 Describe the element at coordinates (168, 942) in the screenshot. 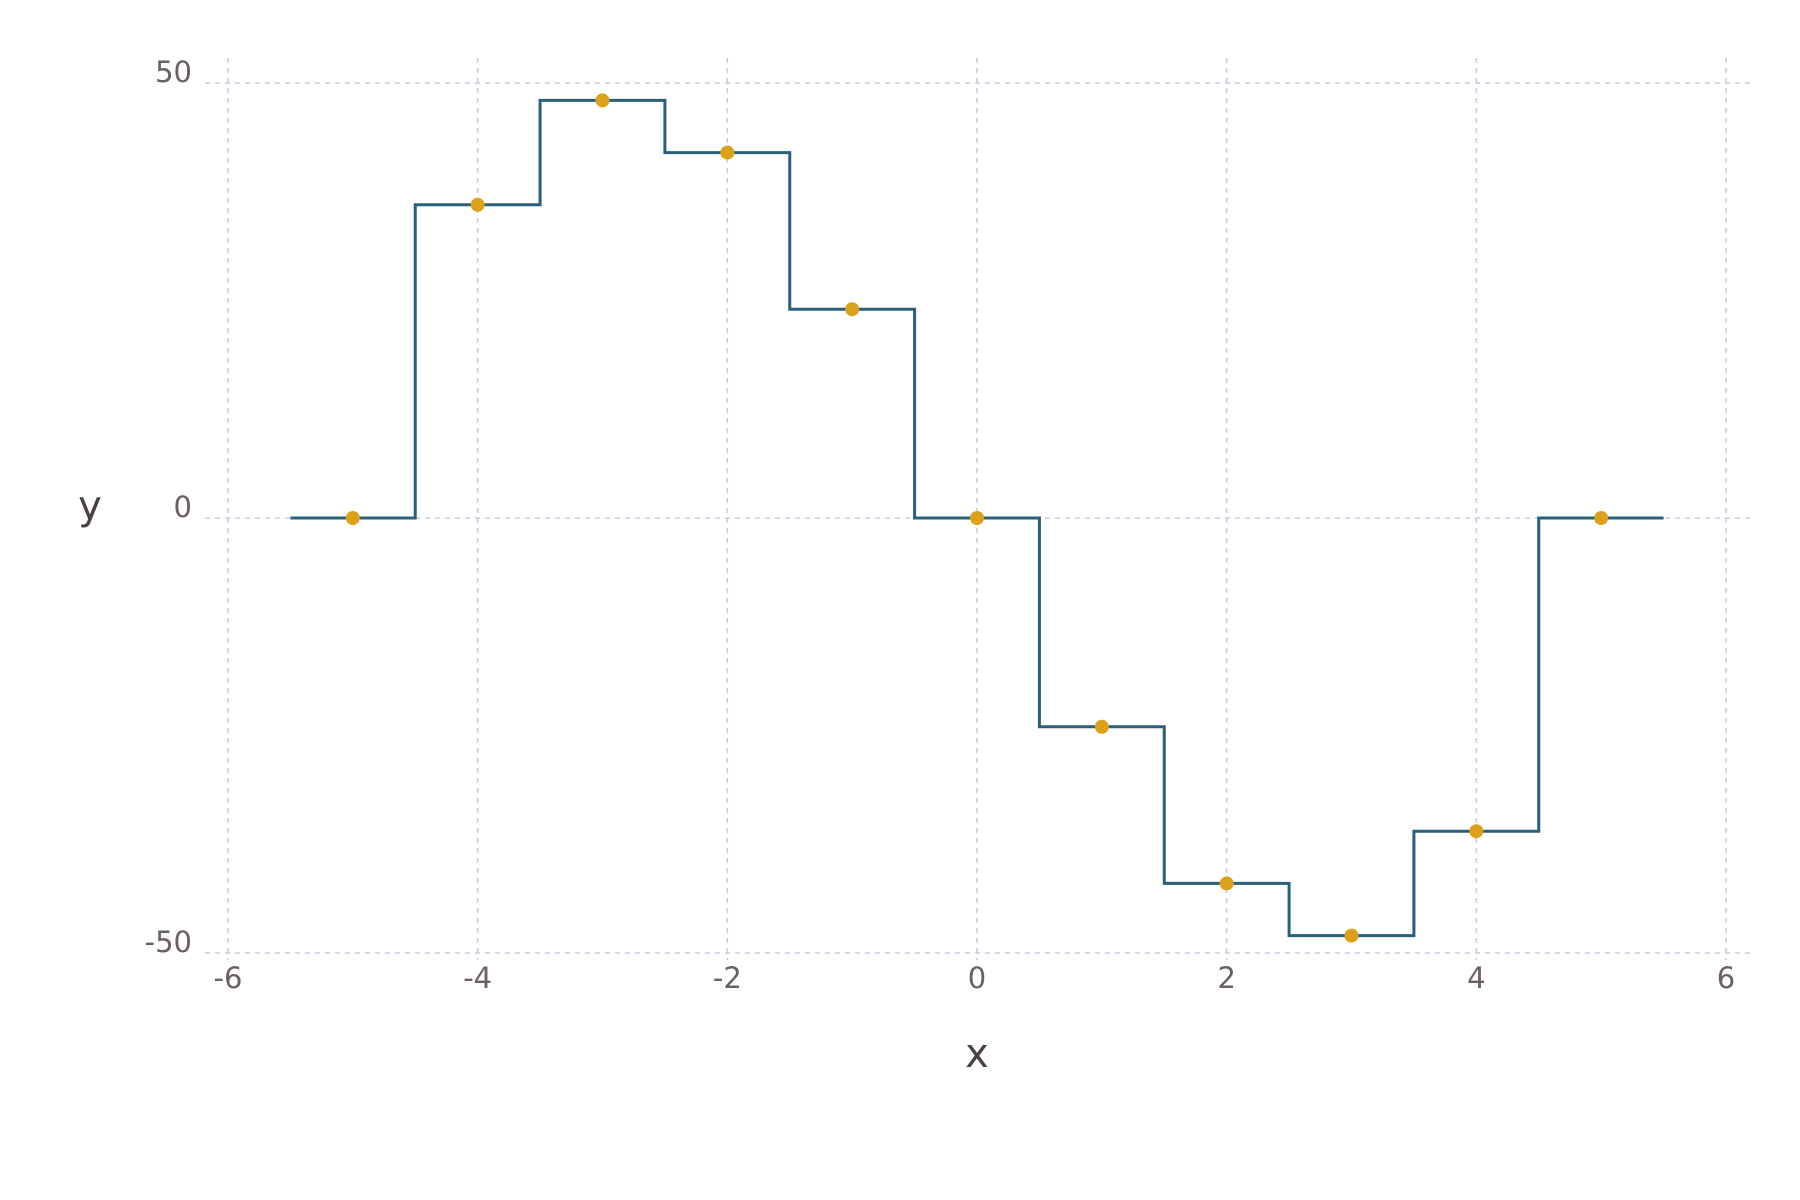

I see `y-tick-label: -50` at that location.